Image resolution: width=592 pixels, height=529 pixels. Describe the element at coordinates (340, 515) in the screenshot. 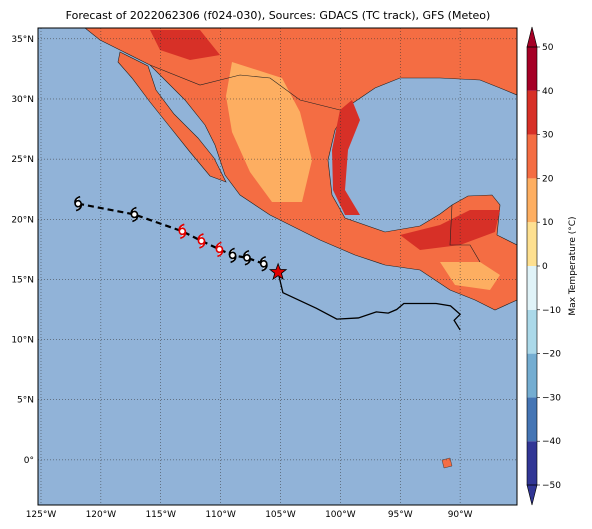

I see `x-tick-label: 100°W` at that location.